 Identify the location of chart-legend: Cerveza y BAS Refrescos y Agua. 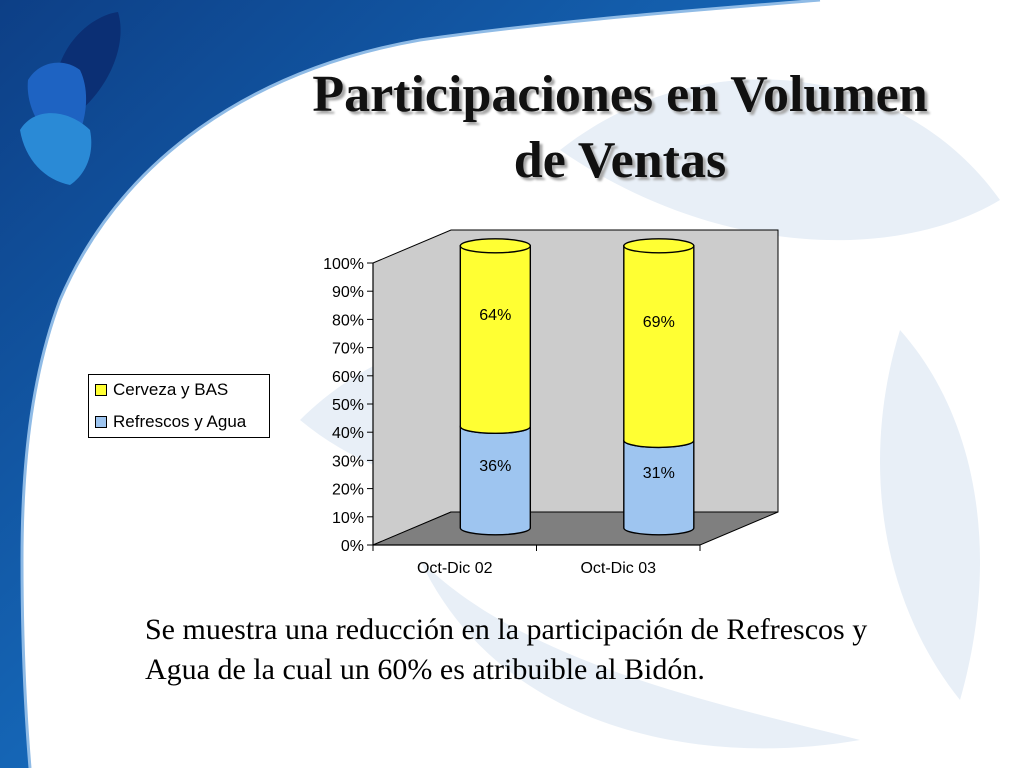
(179, 406).